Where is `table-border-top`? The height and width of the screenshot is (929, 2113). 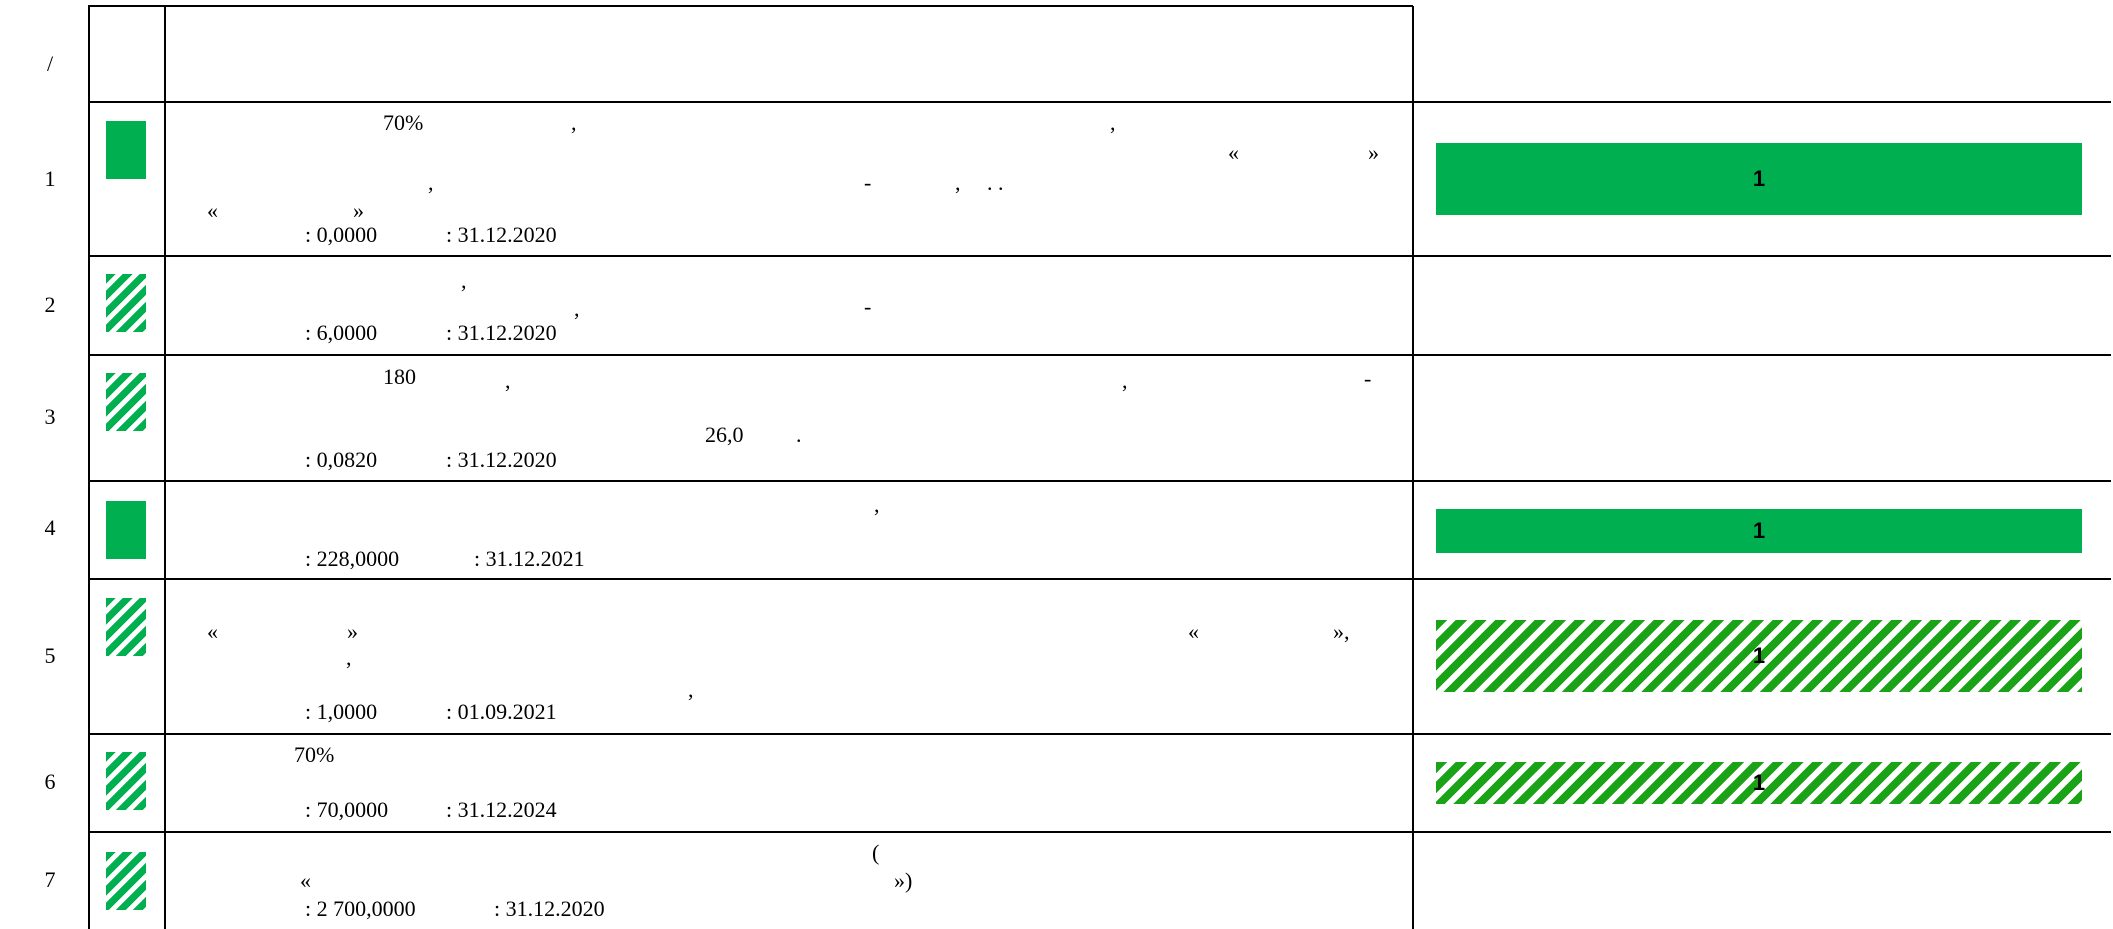
table-border-top is located at coordinates (750, 6).